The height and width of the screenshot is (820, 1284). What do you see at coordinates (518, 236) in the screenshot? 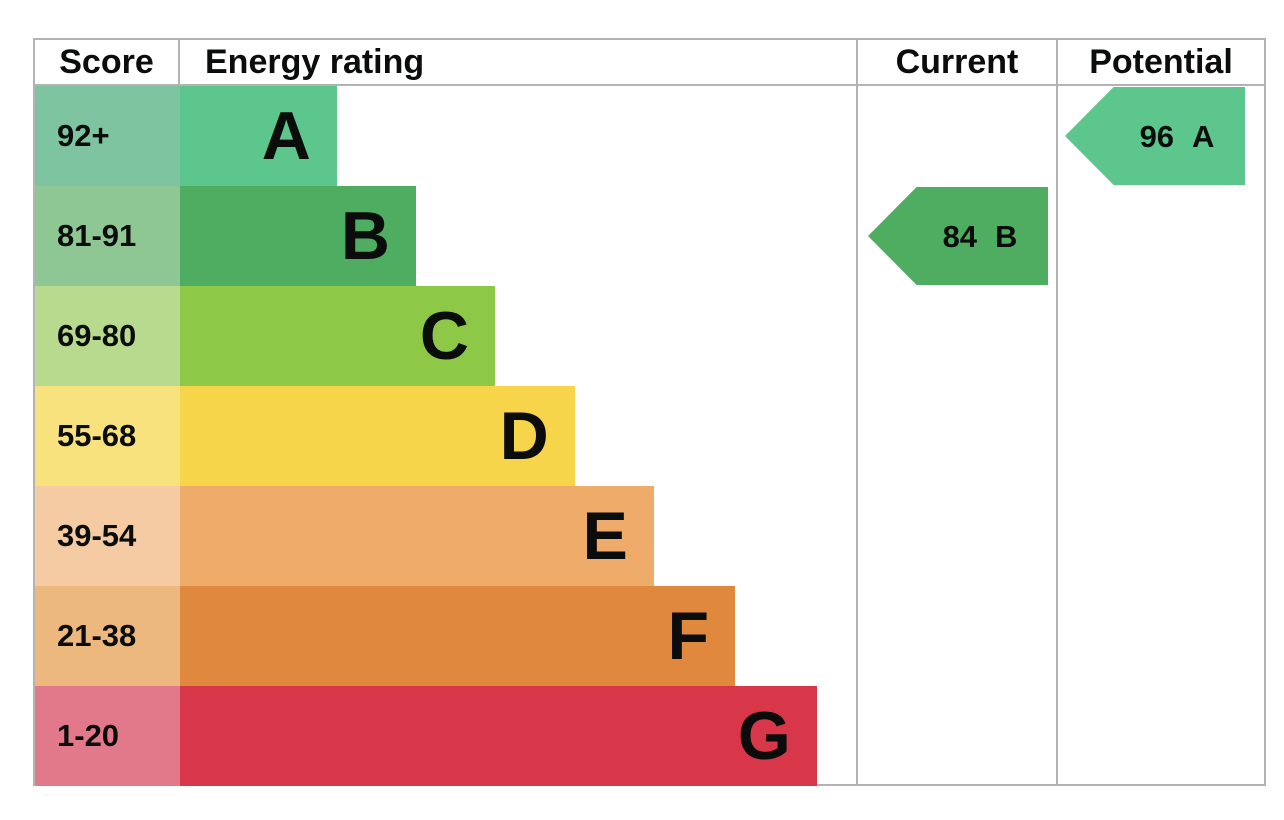
I see `rating-bar-cell: B` at bounding box center [518, 236].